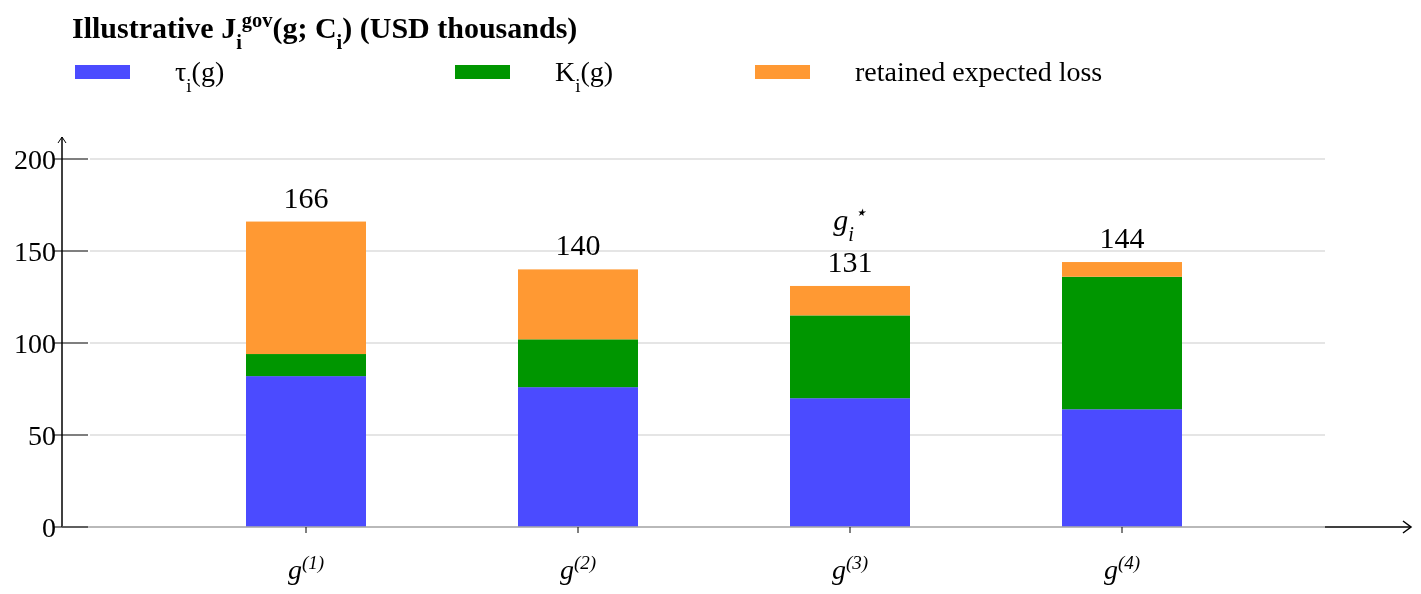 The height and width of the screenshot is (594, 1421). I want to click on x-tick-label: g$^{(3)}$, so click(850, 568).